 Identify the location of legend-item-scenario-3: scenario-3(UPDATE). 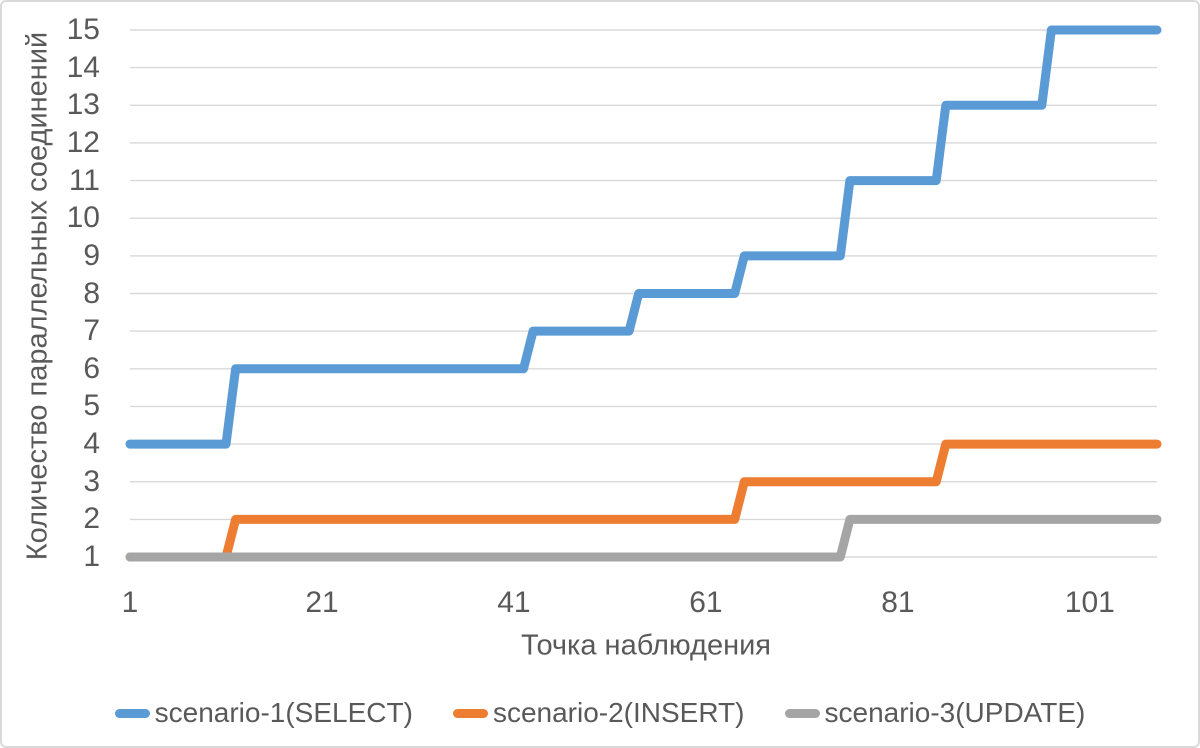
(935, 713).